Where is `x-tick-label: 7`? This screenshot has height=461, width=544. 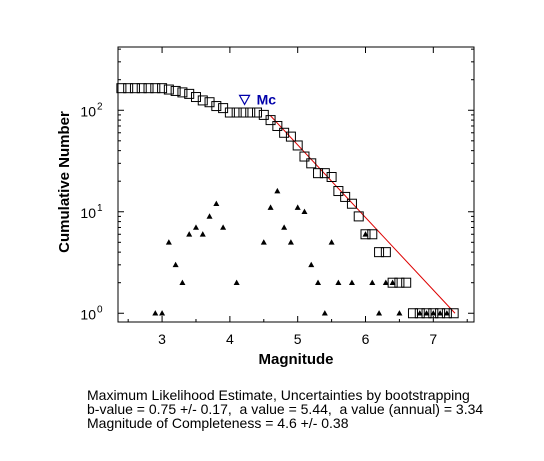
x-tick-label: 7 is located at coordinates (433, 339).